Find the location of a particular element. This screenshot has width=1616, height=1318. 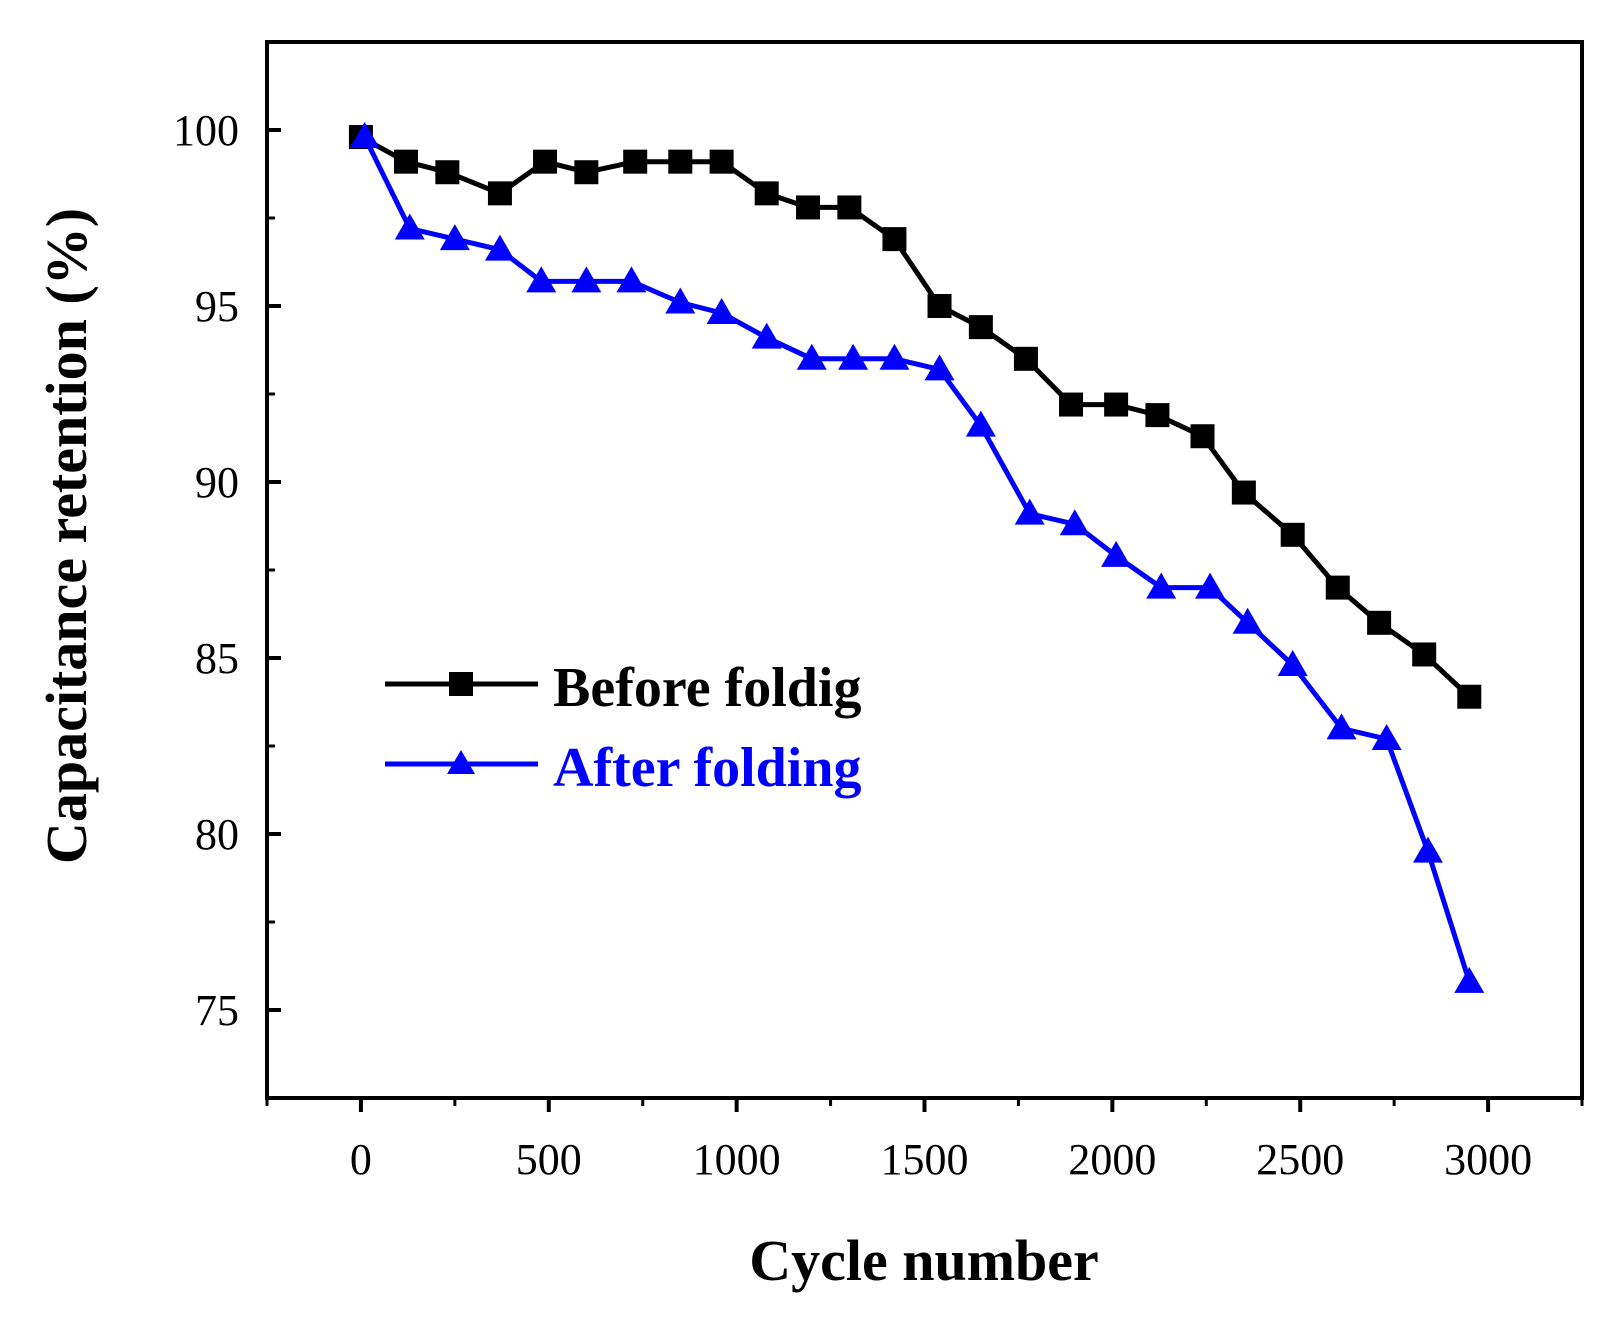

x-axis-title: Cycle number is located at coordinates (924, 1260).